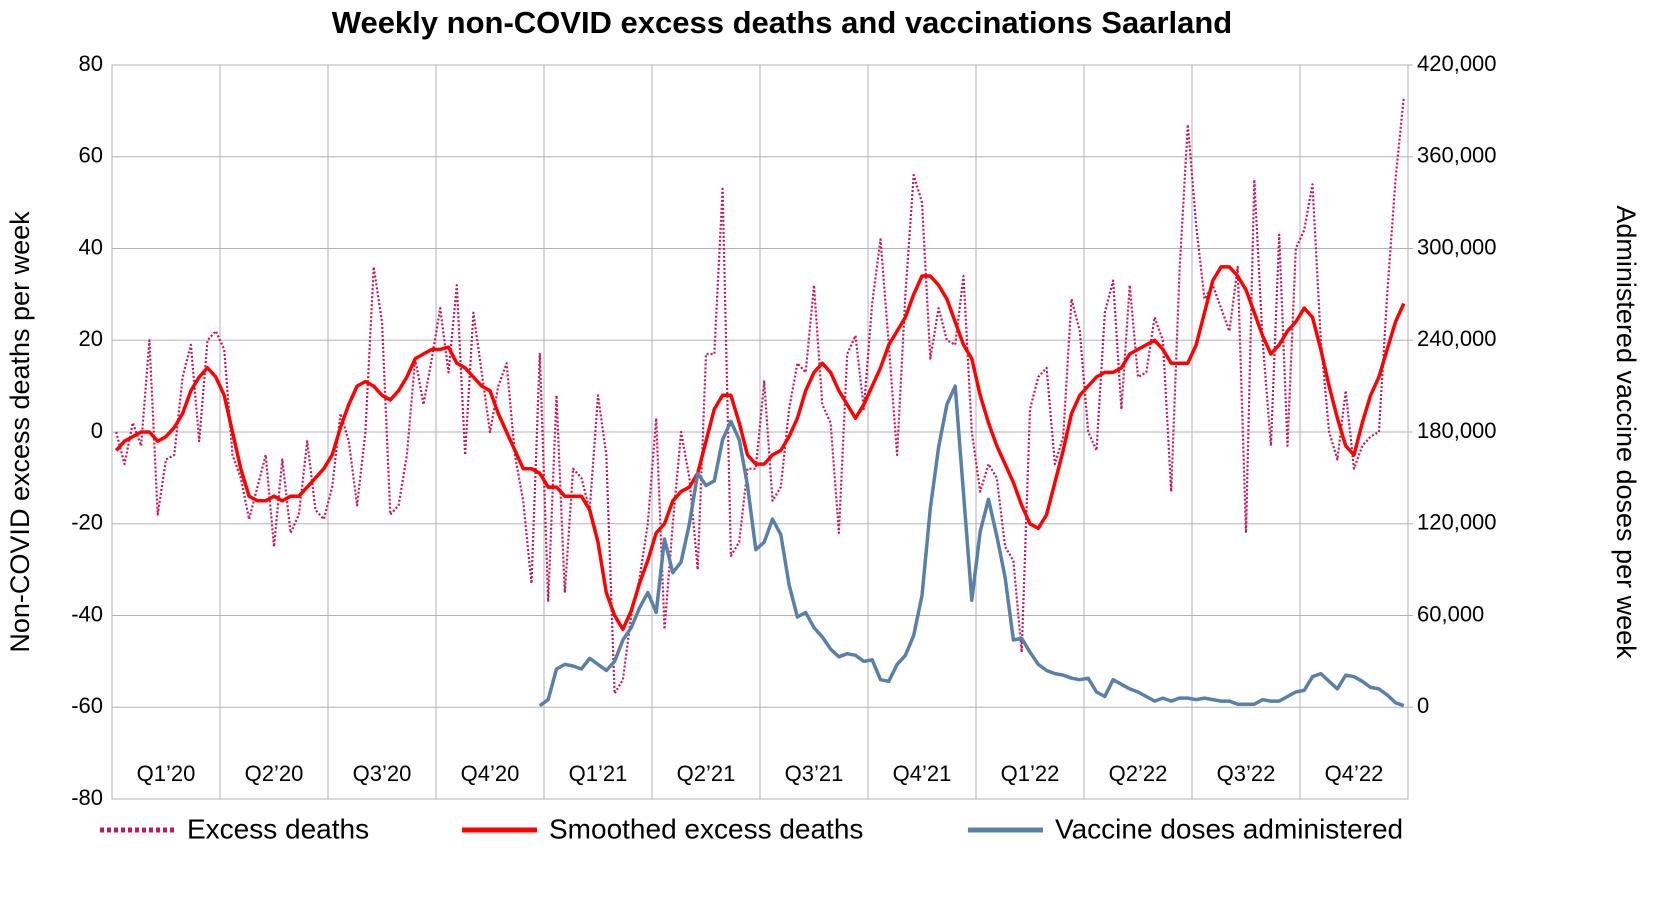  Describe the element at coordinates (1457, 522) in the screenshot. I see `y2-tick-label: 120,000` at that location.